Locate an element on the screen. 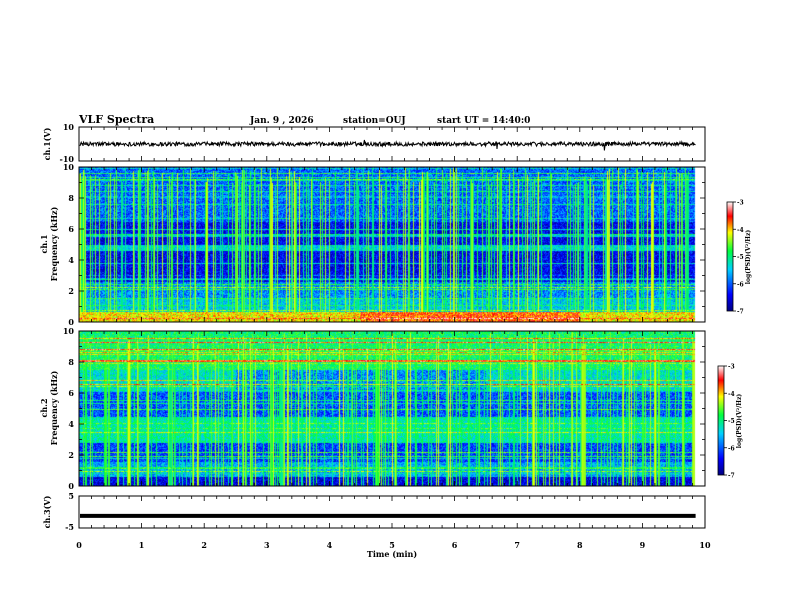  ch1-colorbar-tick-label: -4 is located at coordinates (740, 230).